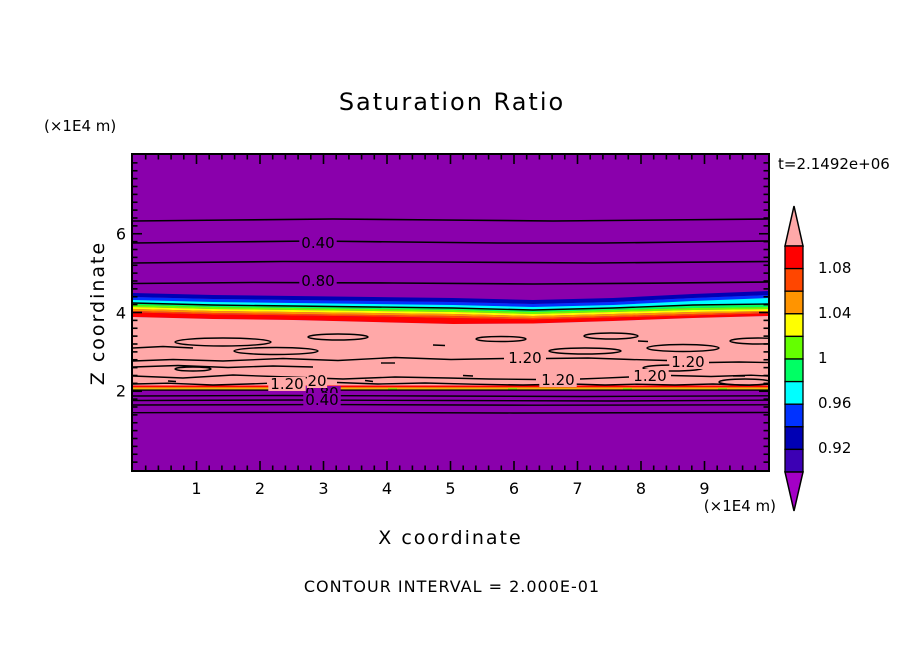  I want to click on colorbar-tick-label-1.04: 1.04, so click(835, 312).